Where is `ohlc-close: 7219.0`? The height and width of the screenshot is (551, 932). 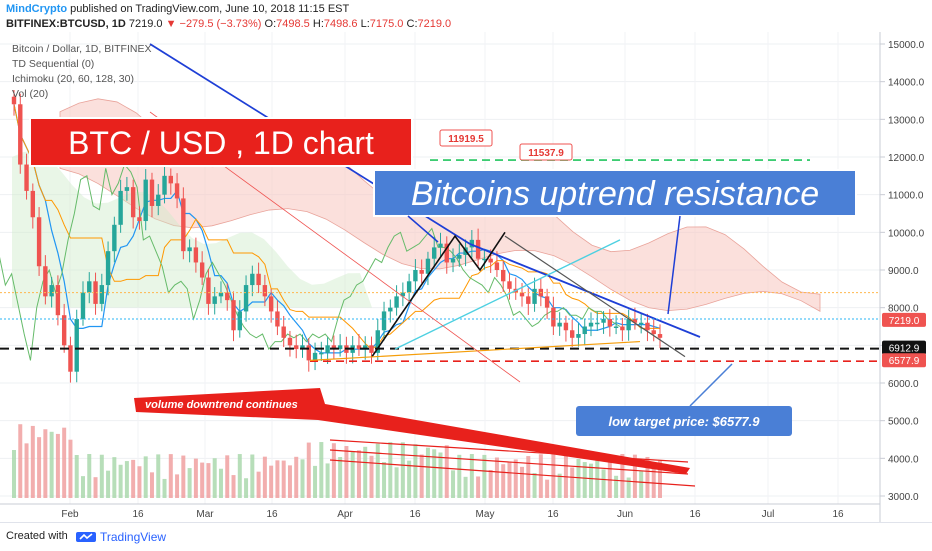 ohlc-close: 7219.0 is located at coordinates (434, 24).